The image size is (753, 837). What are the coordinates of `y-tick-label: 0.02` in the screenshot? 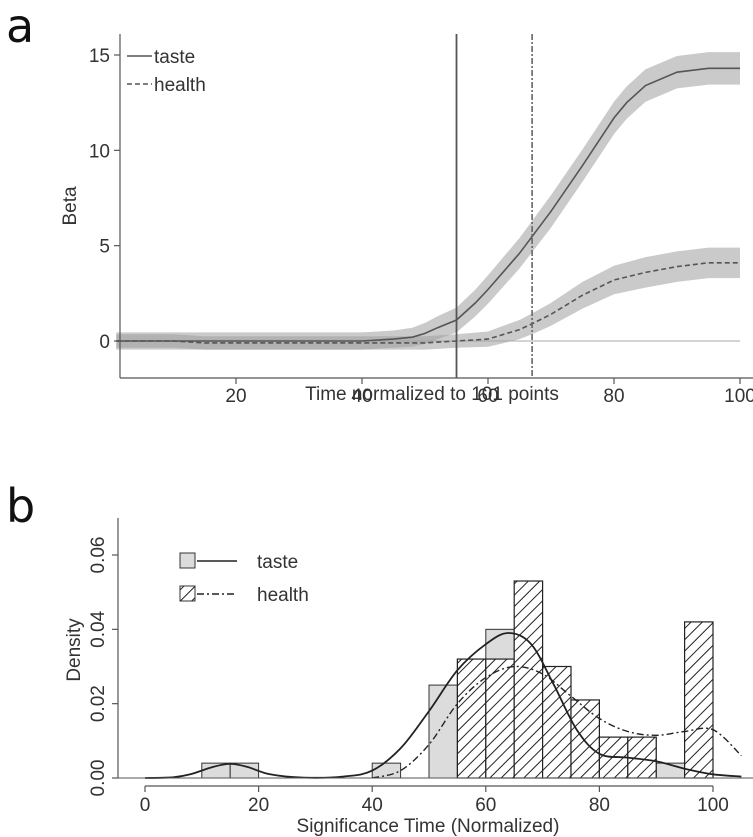 It's located at (98, 703).